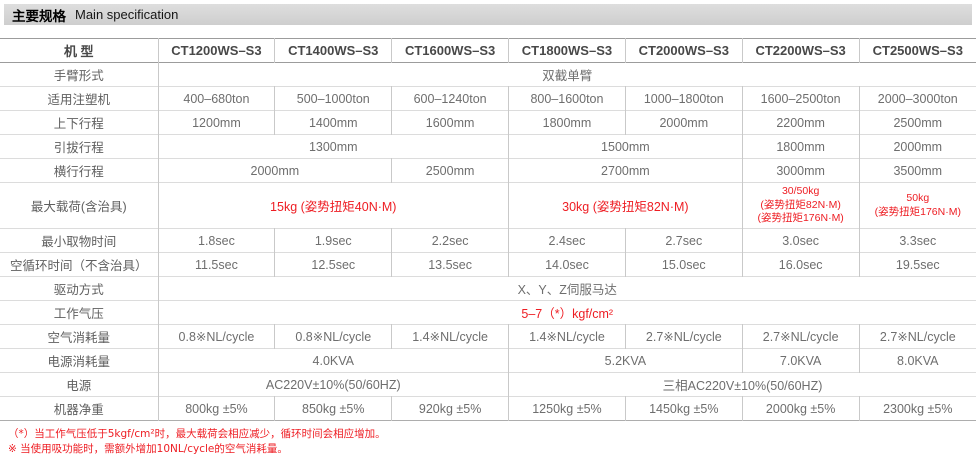 The height and width of the screenshot is (457, 976). I want to click on column-header-model: CT1200WS–S3, so click(216, 50).